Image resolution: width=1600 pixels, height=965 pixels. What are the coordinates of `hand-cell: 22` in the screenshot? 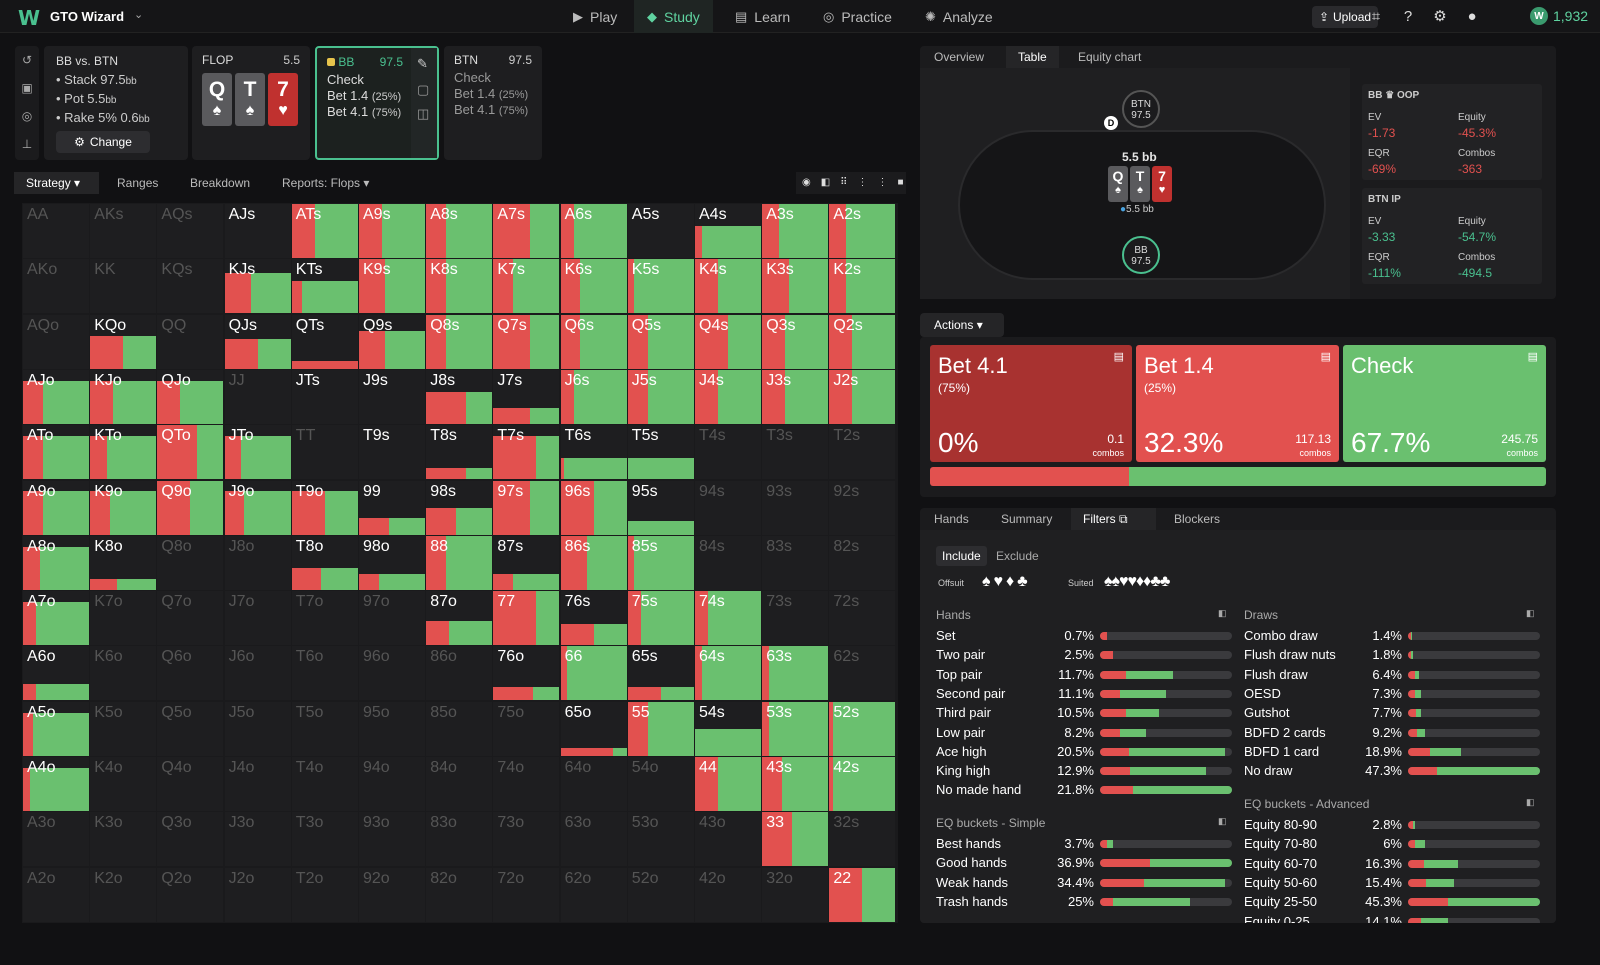 It's located at (862, 894).